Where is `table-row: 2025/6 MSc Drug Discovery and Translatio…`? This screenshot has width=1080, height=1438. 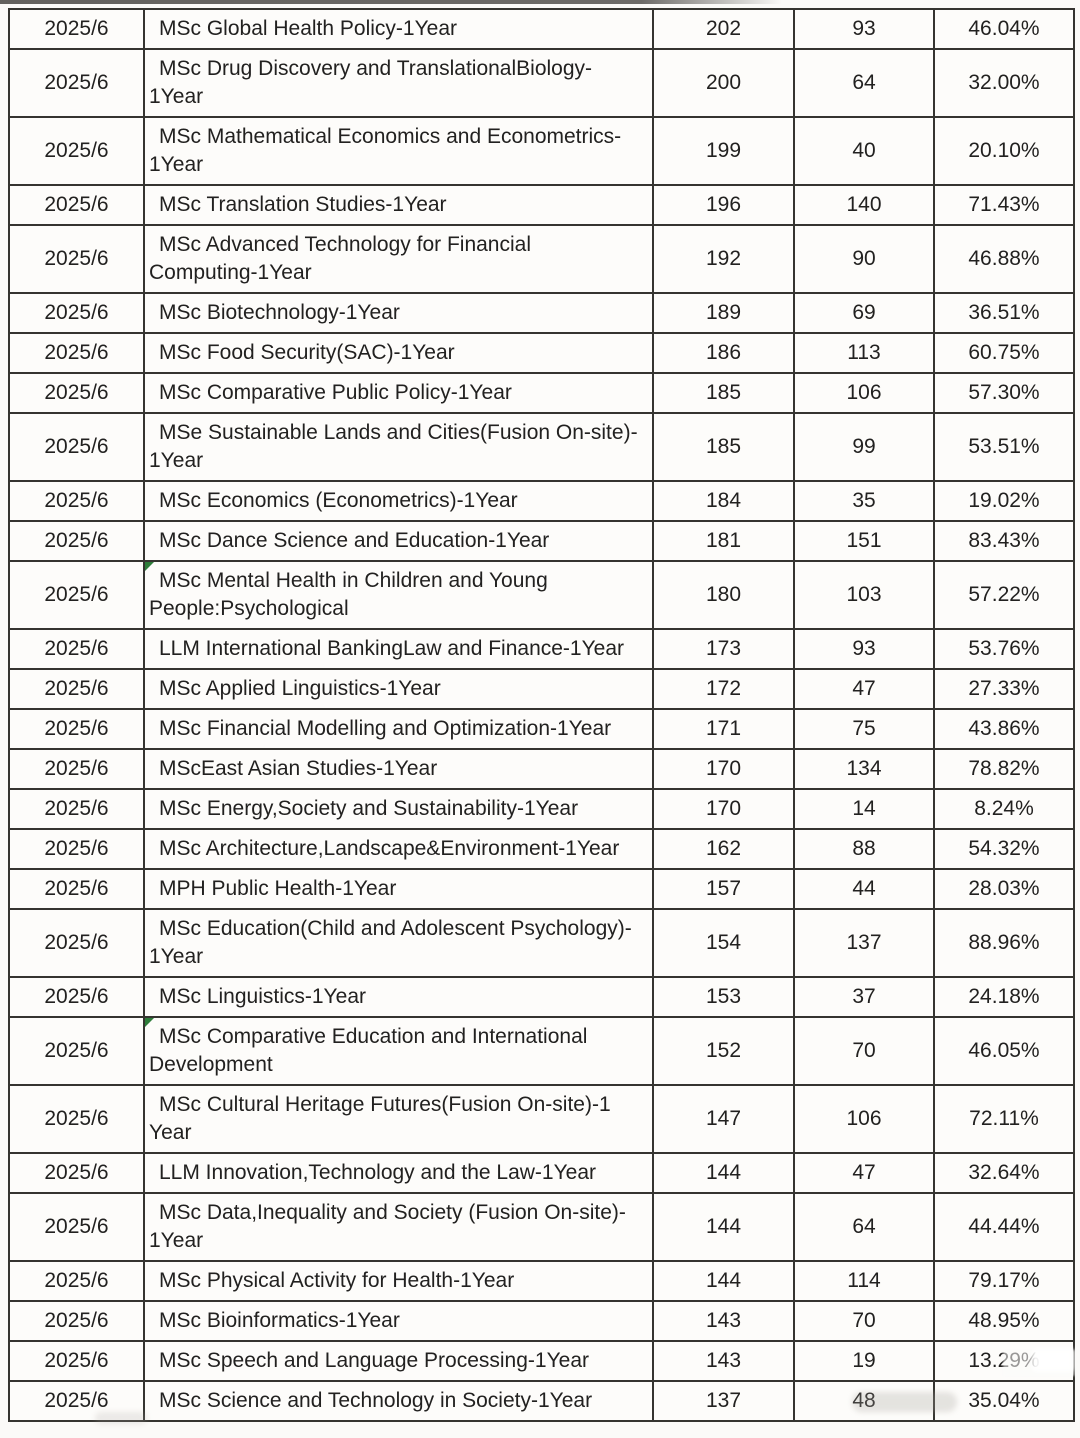 table-row: 2025/6 MSc Drug Discovery and Translatio… is located at coordinates (541, 83).